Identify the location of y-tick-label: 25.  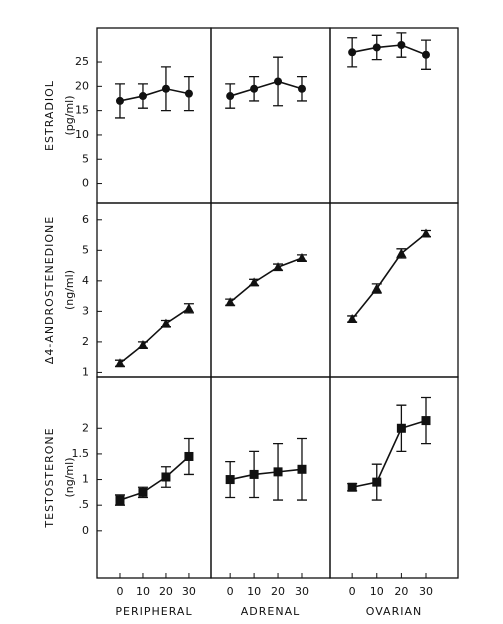
(82, 61).